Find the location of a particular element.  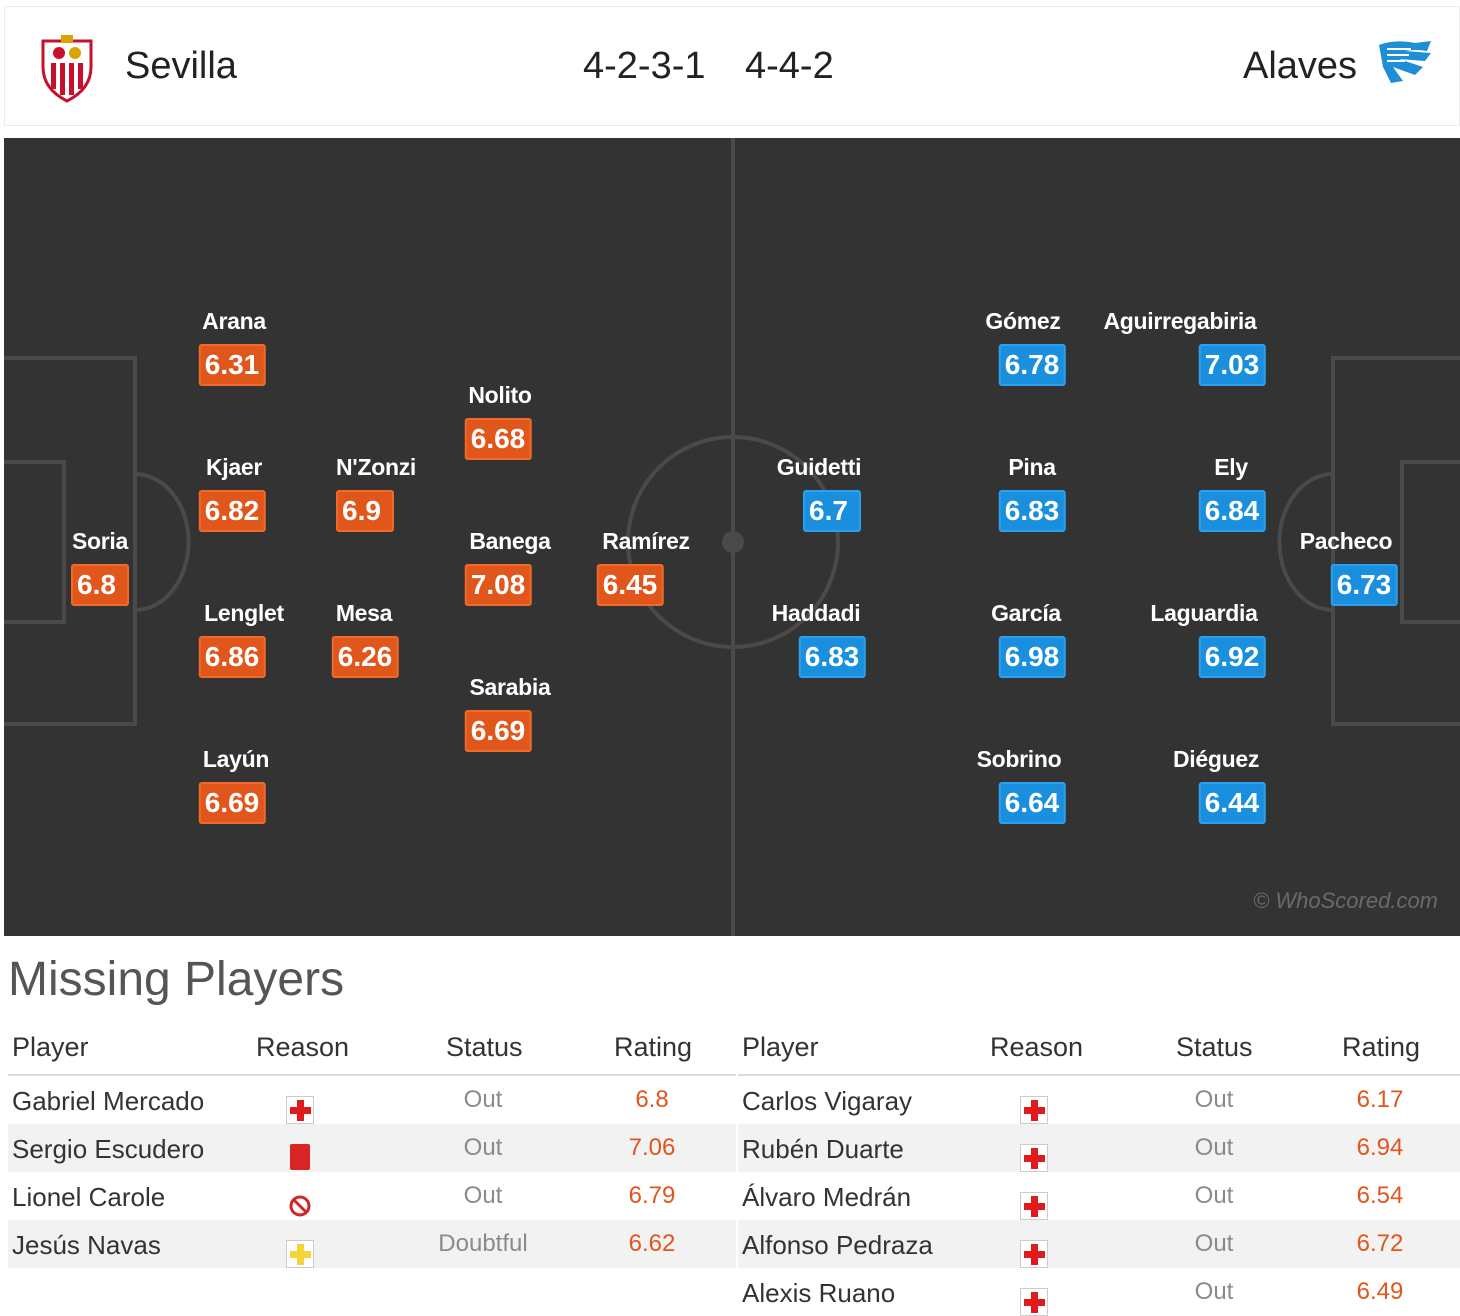

away-player: Ely is located at coordinates (1231, 467).